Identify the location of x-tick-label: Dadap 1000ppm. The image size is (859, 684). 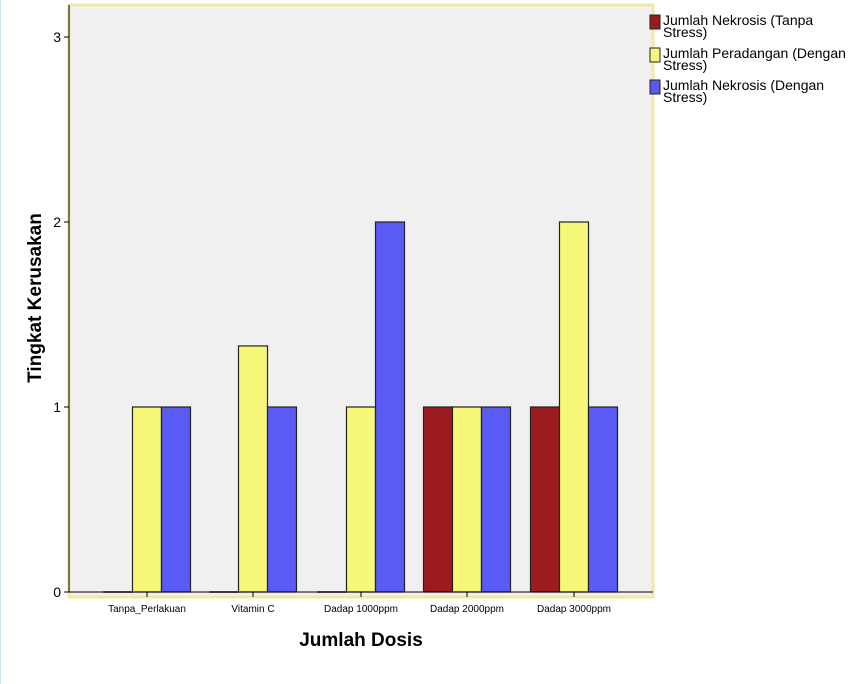
(361, 609).